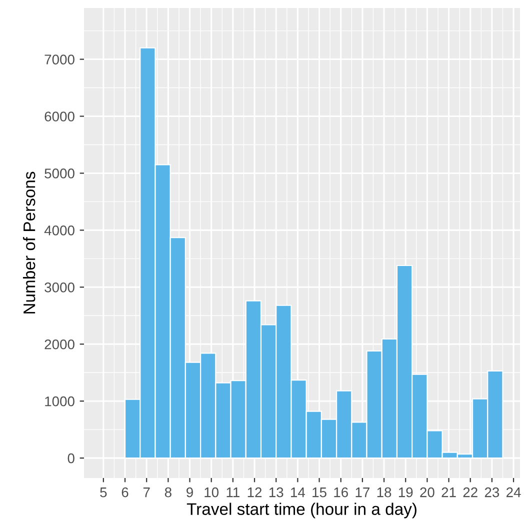  I want to click on y-tick-label: 2000, so click(59, 344).